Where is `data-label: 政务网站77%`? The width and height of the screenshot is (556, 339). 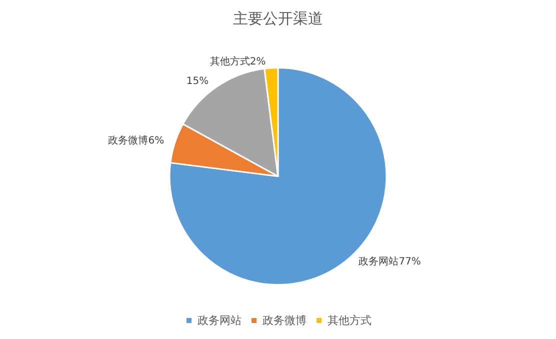 data-label: 政务网站77% is located at coordinates (389, 262).